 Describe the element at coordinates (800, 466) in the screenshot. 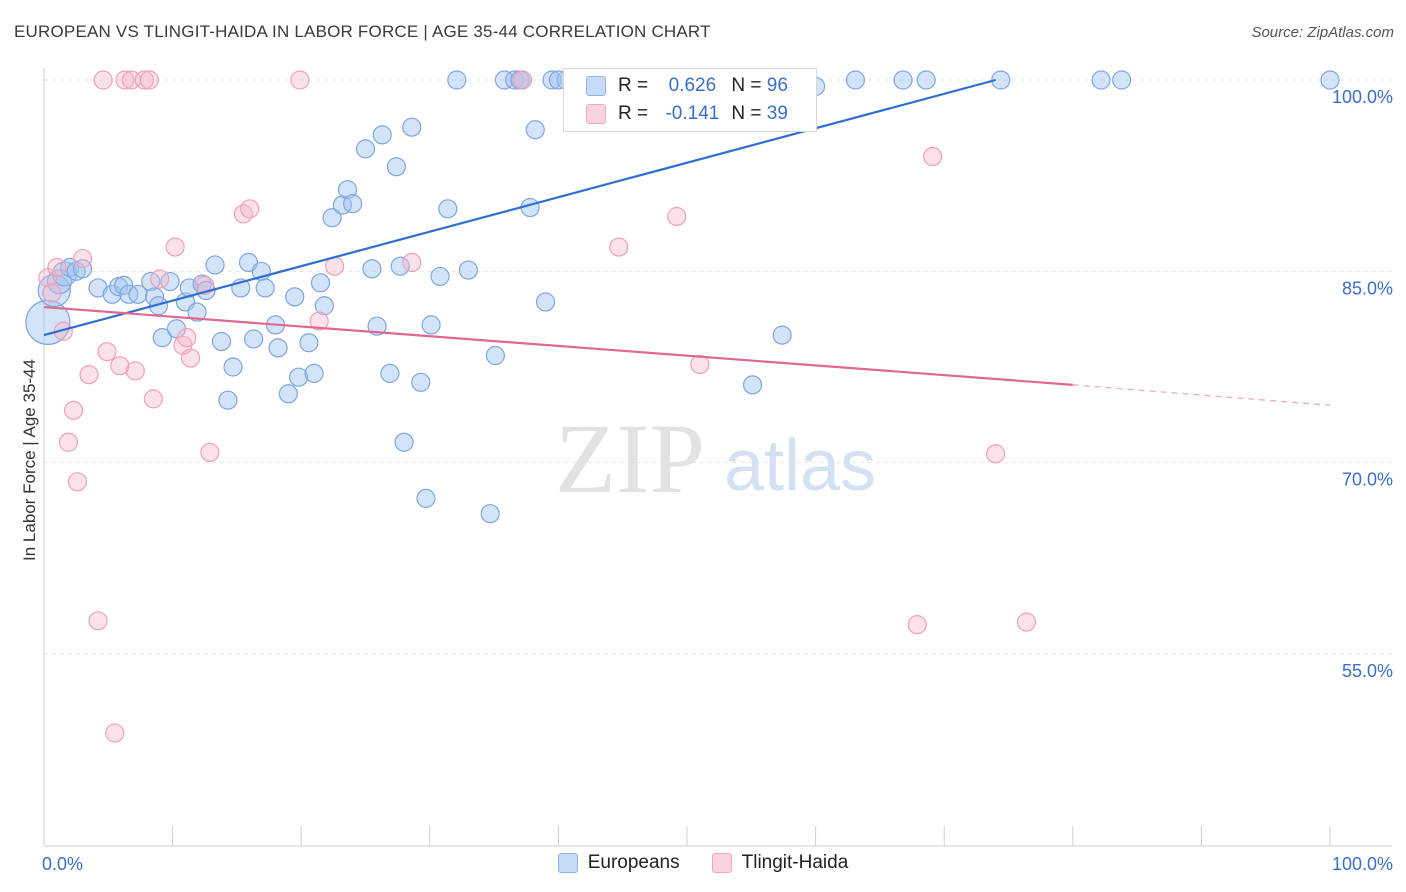

I see `watermark-atlas: atlas` at that location.